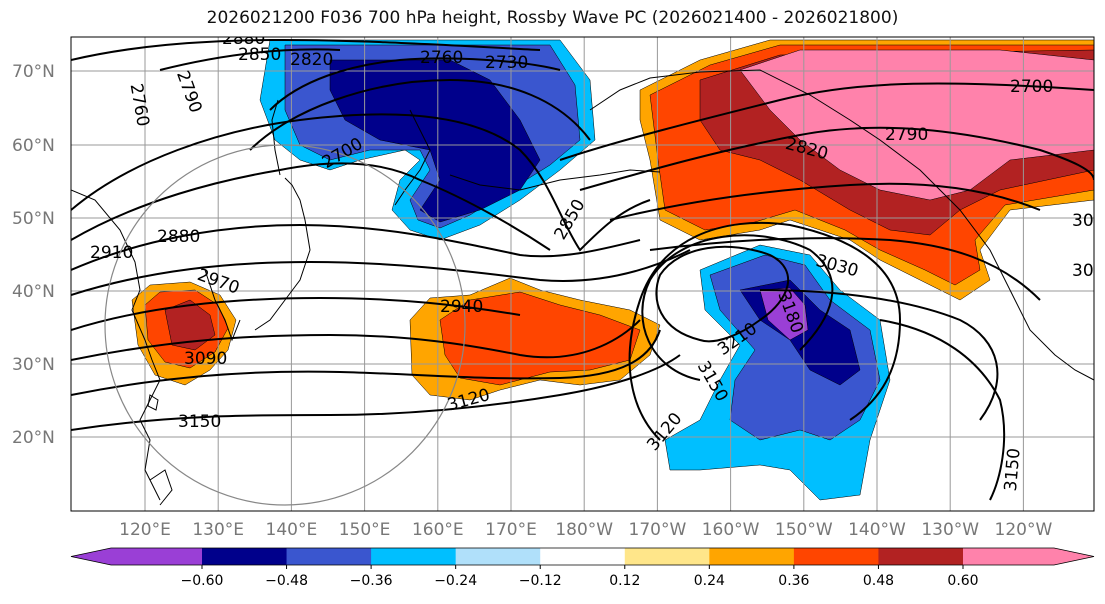  Describe the element at coordinates (33, 365) in the screenshot. I see `lat-label: 30°N` at that location.